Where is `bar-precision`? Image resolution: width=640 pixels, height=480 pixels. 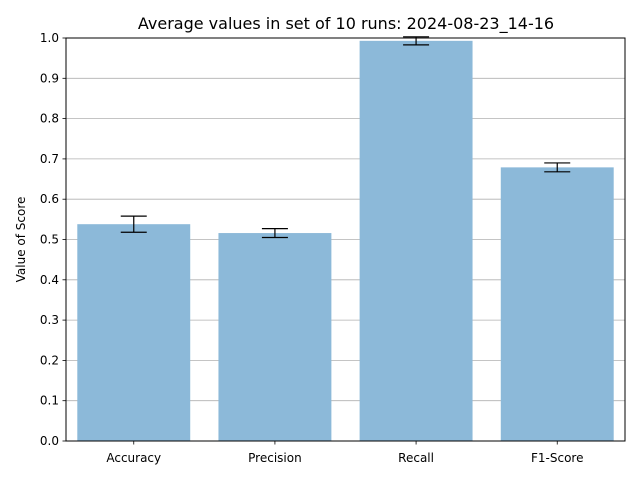 bar-precision is located at coordinates (275, 337).